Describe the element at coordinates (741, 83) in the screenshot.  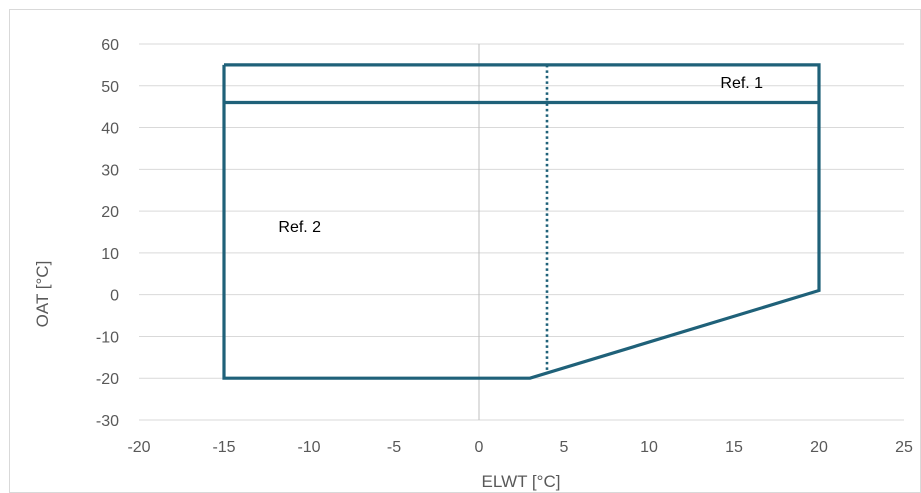
I see `annotation-label: Ref. 1` at that location.